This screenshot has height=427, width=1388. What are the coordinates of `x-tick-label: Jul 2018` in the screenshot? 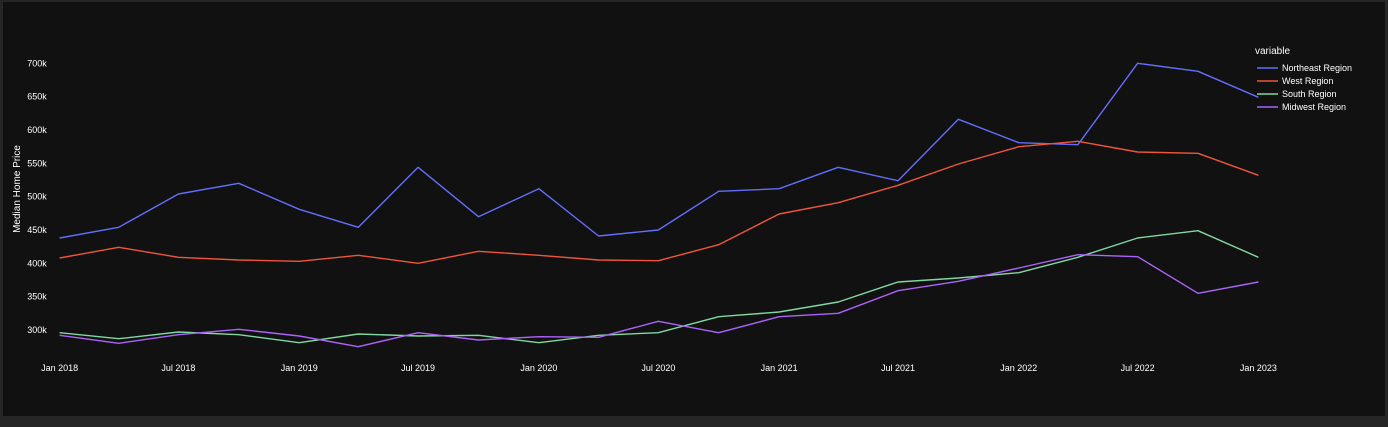 It's located at (178, 368).